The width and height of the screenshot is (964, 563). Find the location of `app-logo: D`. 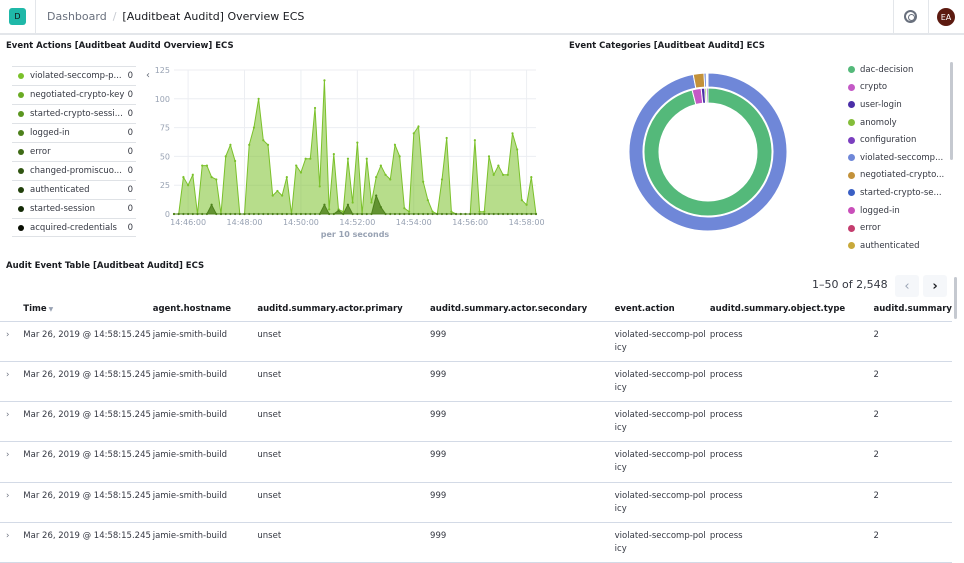

app-logo: D is located at coordinates (17, 16).